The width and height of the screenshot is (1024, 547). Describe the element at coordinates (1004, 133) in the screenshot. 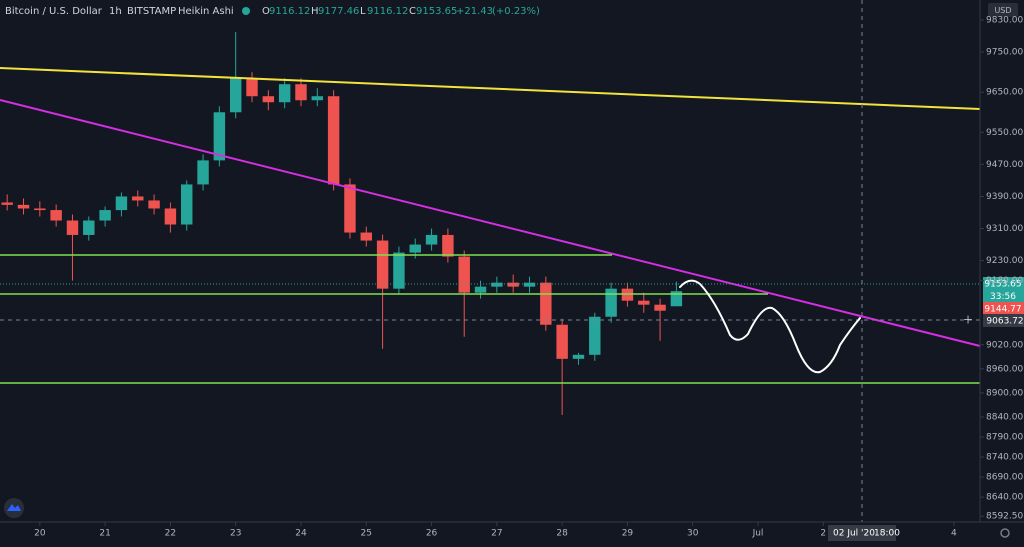

I see `y-tick-label: 9550.00` at that location.